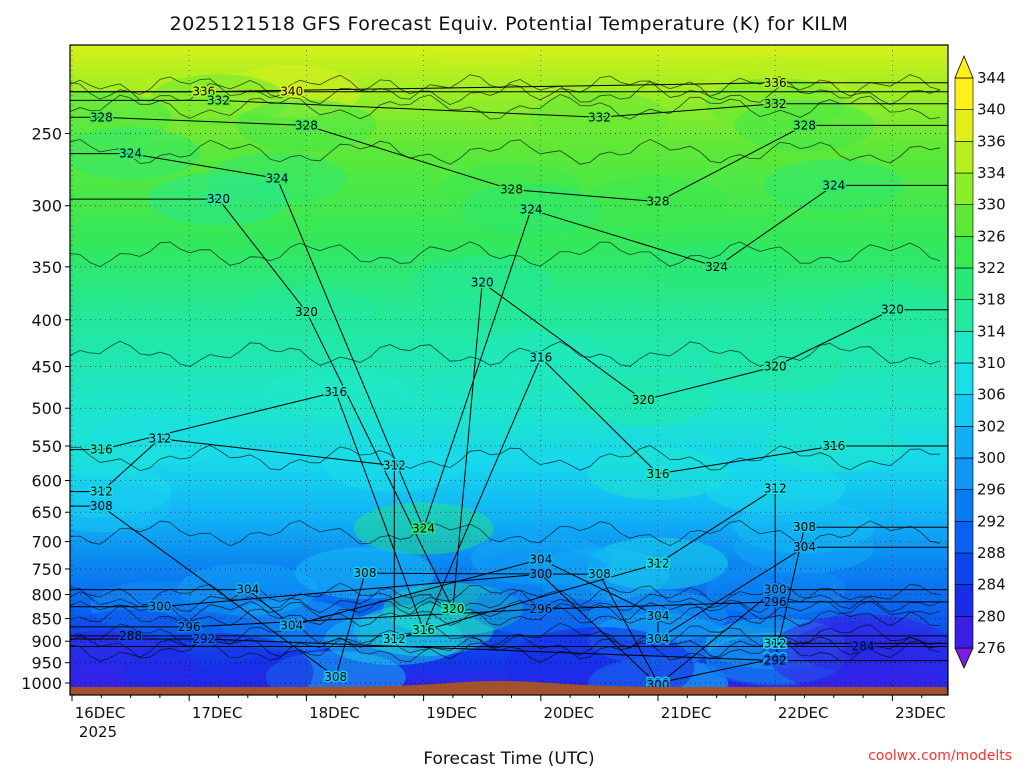  Describe the element at coordinates (991, 585) in the screenshot. I see `colorbar-label-284: 284` at that location.